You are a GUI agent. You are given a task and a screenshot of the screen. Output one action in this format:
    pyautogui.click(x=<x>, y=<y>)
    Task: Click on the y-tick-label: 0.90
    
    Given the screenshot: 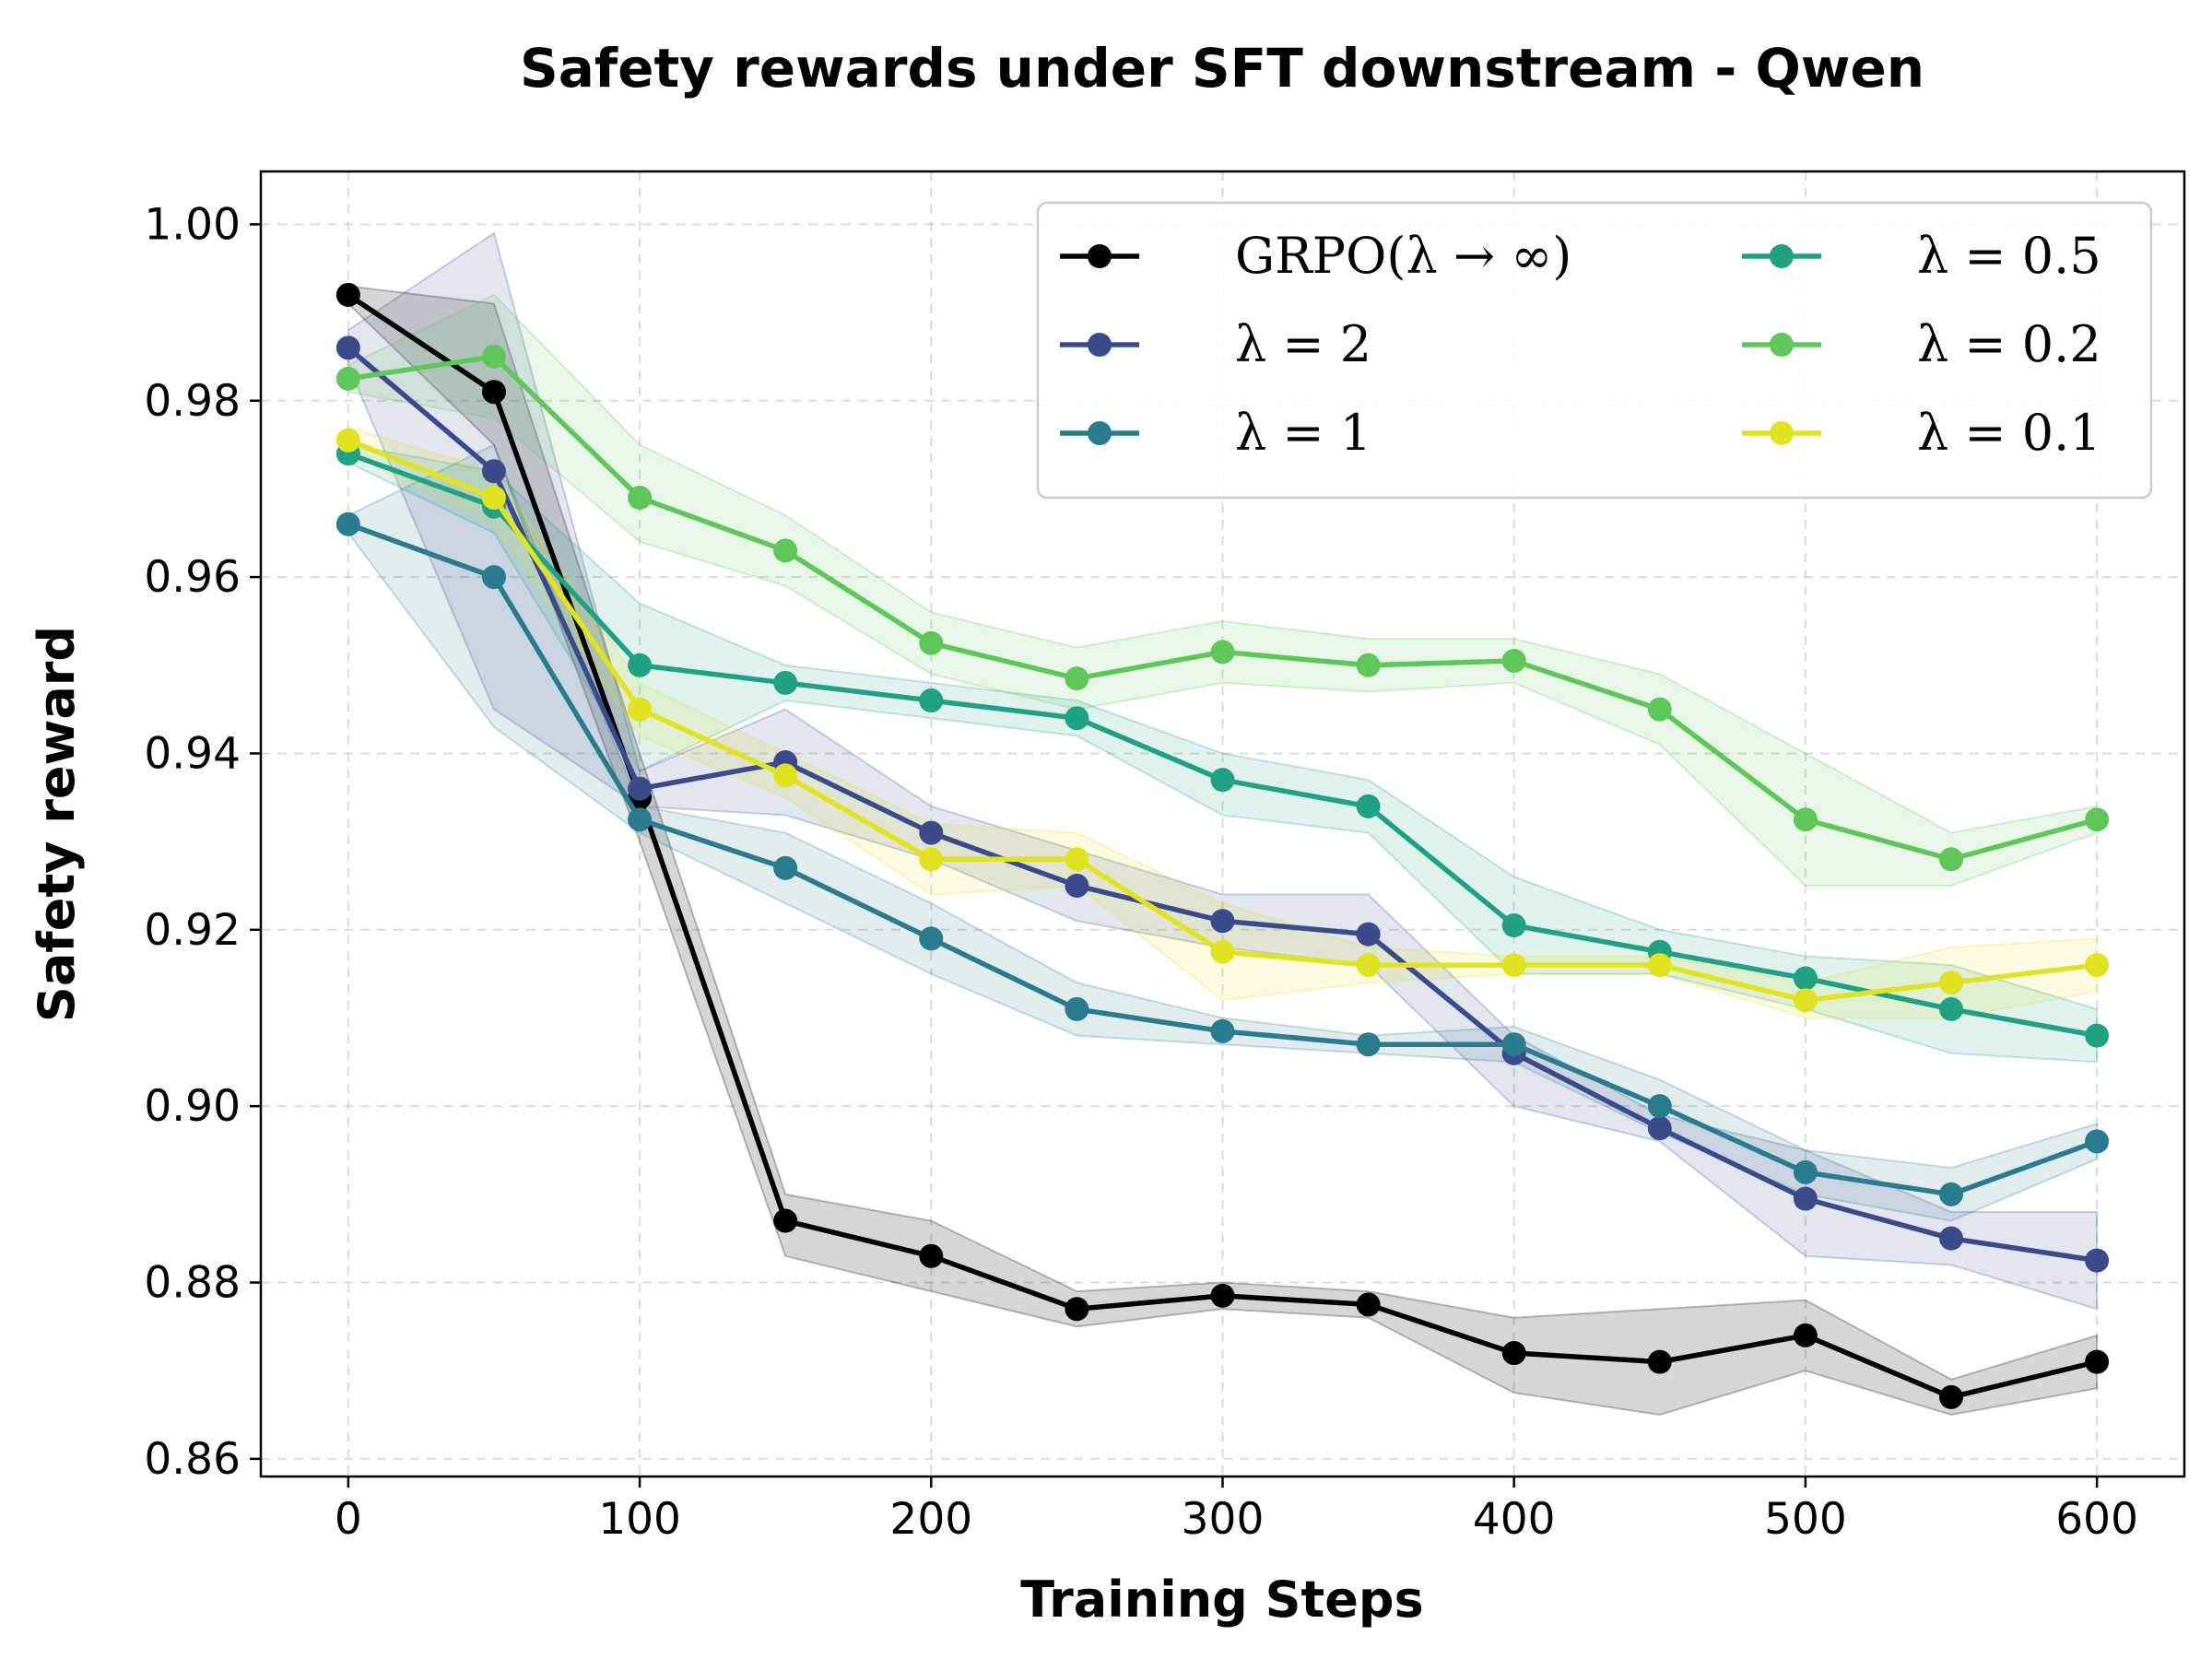 What is the action you would take?
    pyautogui.click(x=192, y=1106)
    